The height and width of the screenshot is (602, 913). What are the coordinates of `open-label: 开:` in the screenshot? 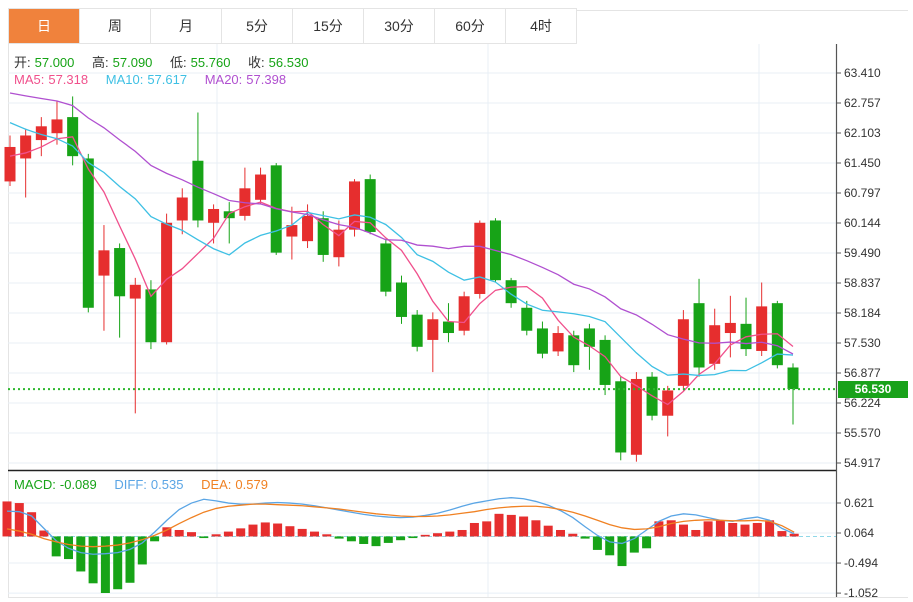 It's located at (22, 62).